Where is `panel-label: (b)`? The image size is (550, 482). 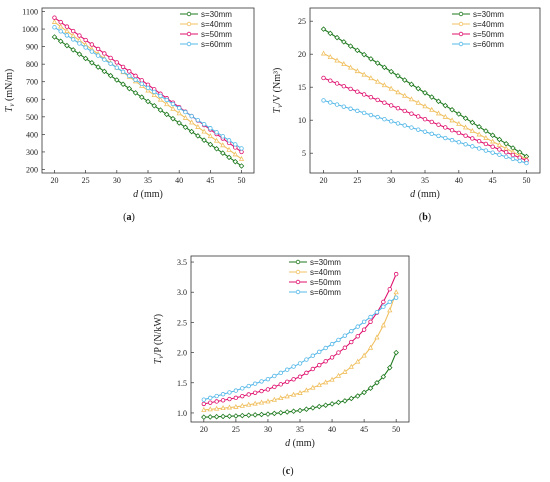 panel-label: (b) is located at coordinates (425, 217).